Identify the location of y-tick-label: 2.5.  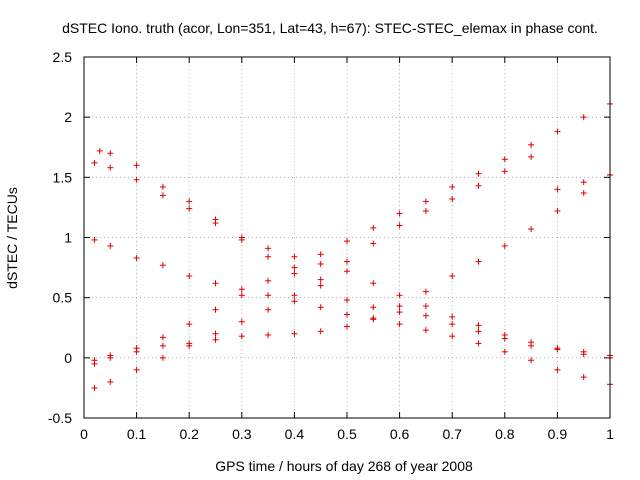
(63, 57).